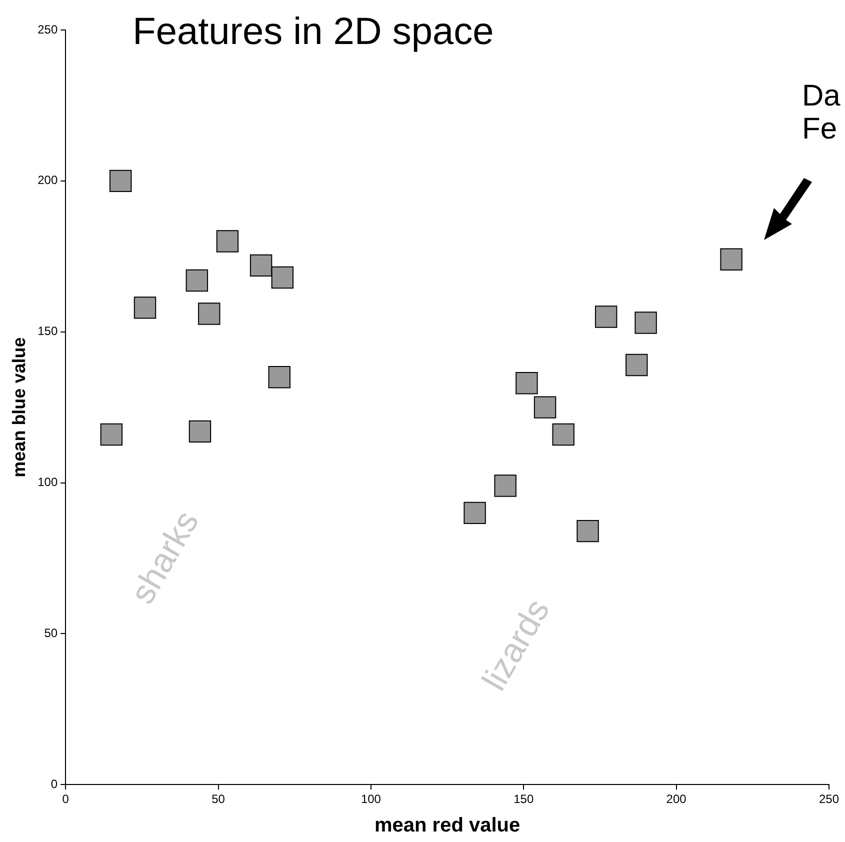 The image size is (845, 842). I want to click on y-tick-label: 150, so click(48, 331).